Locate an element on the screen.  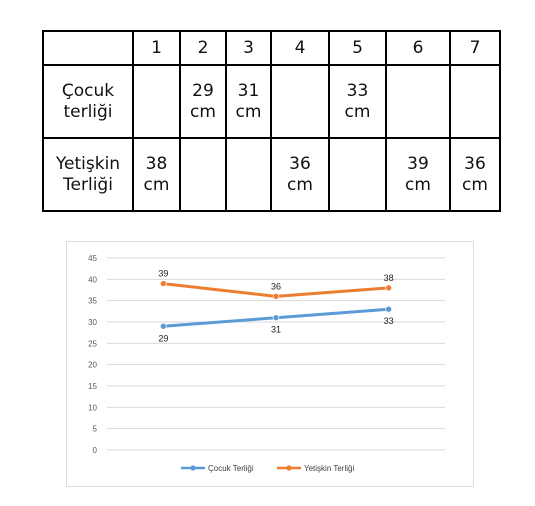
header-cell: 6 is located at coordinates (418, 48).